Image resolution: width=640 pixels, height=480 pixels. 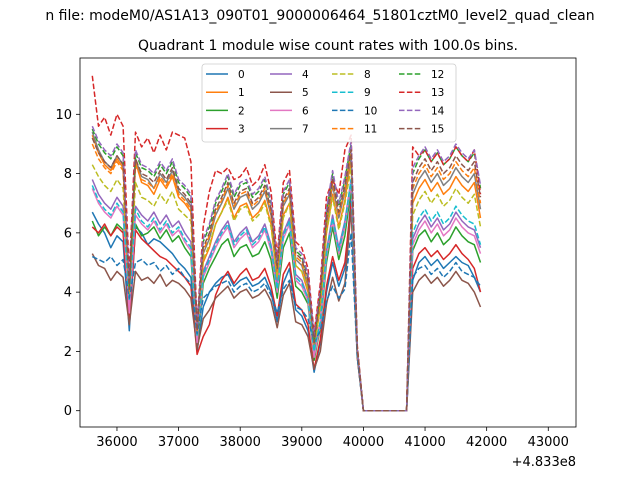 What do you see at coordinates (240, 442) in the screenshot?
I see `x-tick-label: 38000` at bounding box center [240, 442].